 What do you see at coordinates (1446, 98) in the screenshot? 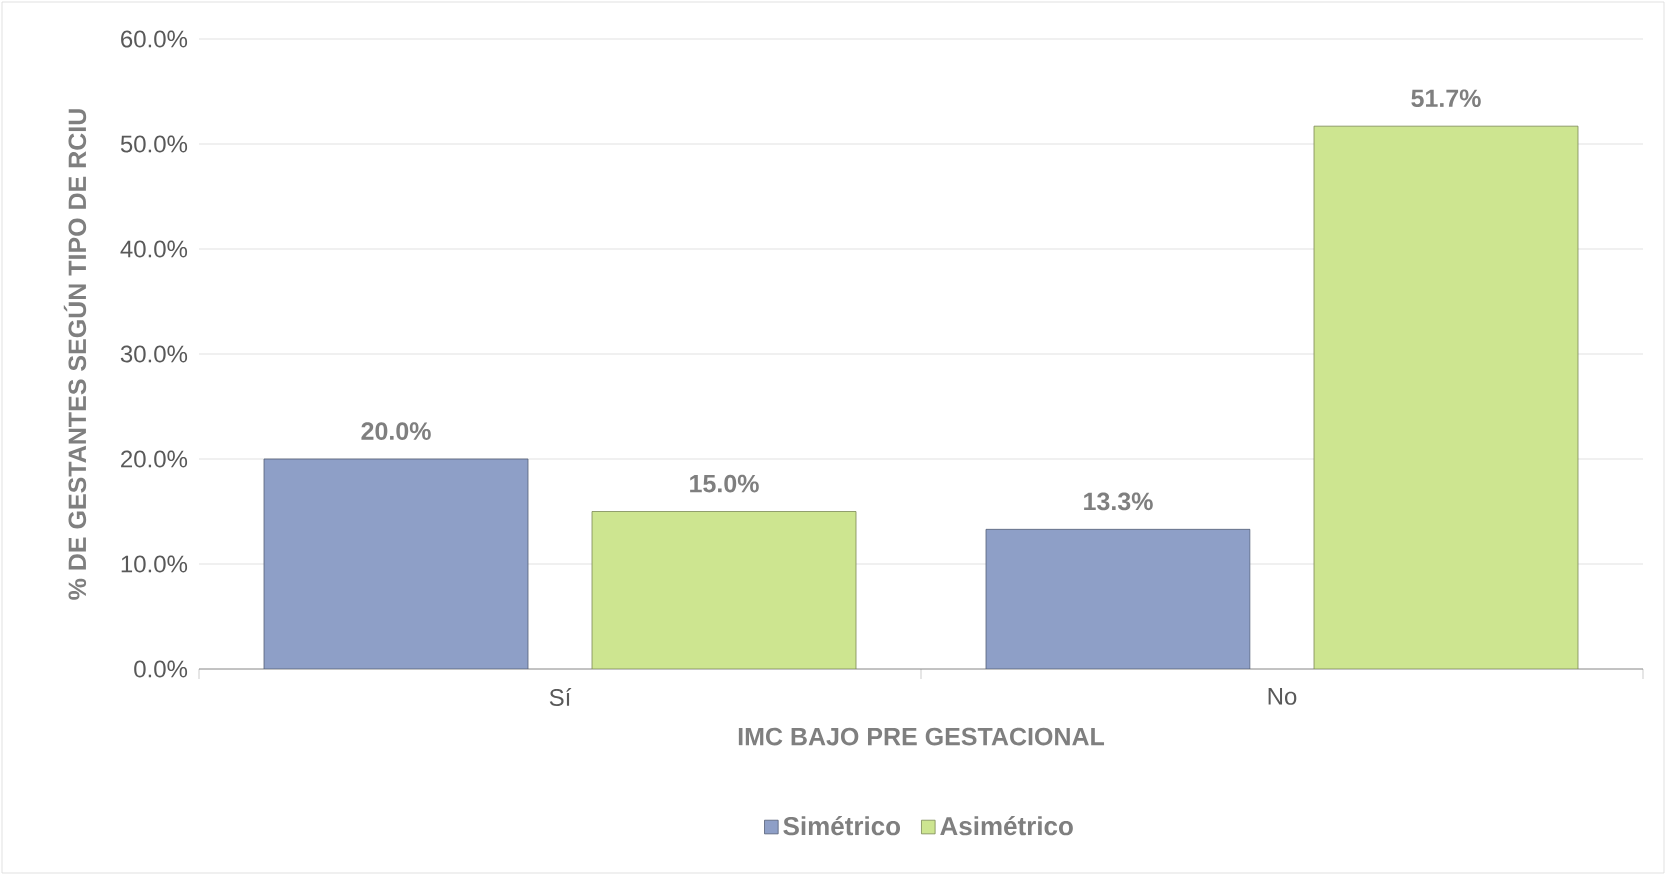
I see `data-label: 51.7%` at bounding box center [1446, 98].